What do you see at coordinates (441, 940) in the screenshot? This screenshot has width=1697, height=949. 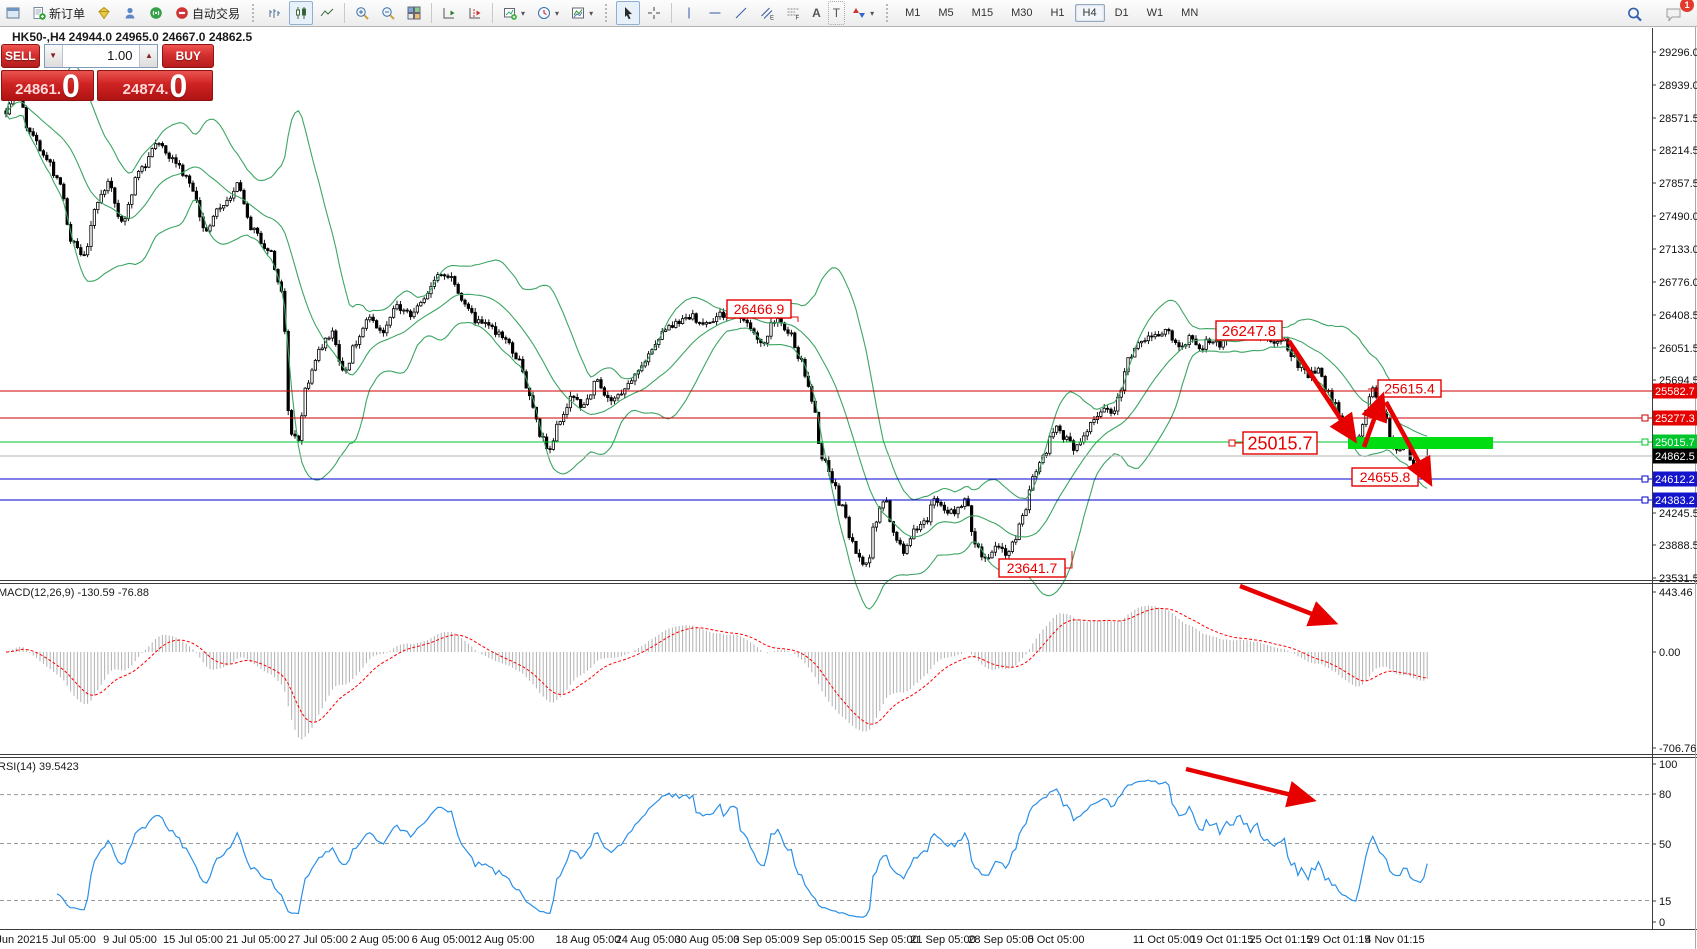 I see `x-axis-date-label: 6 Aug 05:00` at bounding box center [441, 940].